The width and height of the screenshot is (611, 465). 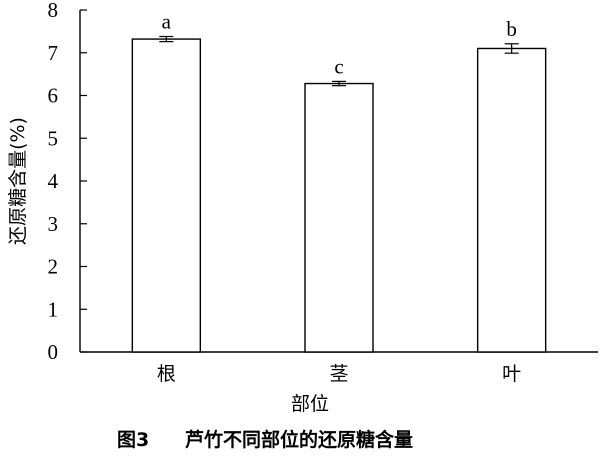 What do you see at coordinates (18, 181) in the screenshot?
I see `y-axis-title: 还原糖含量(%)` at bounding box center [18, 181].